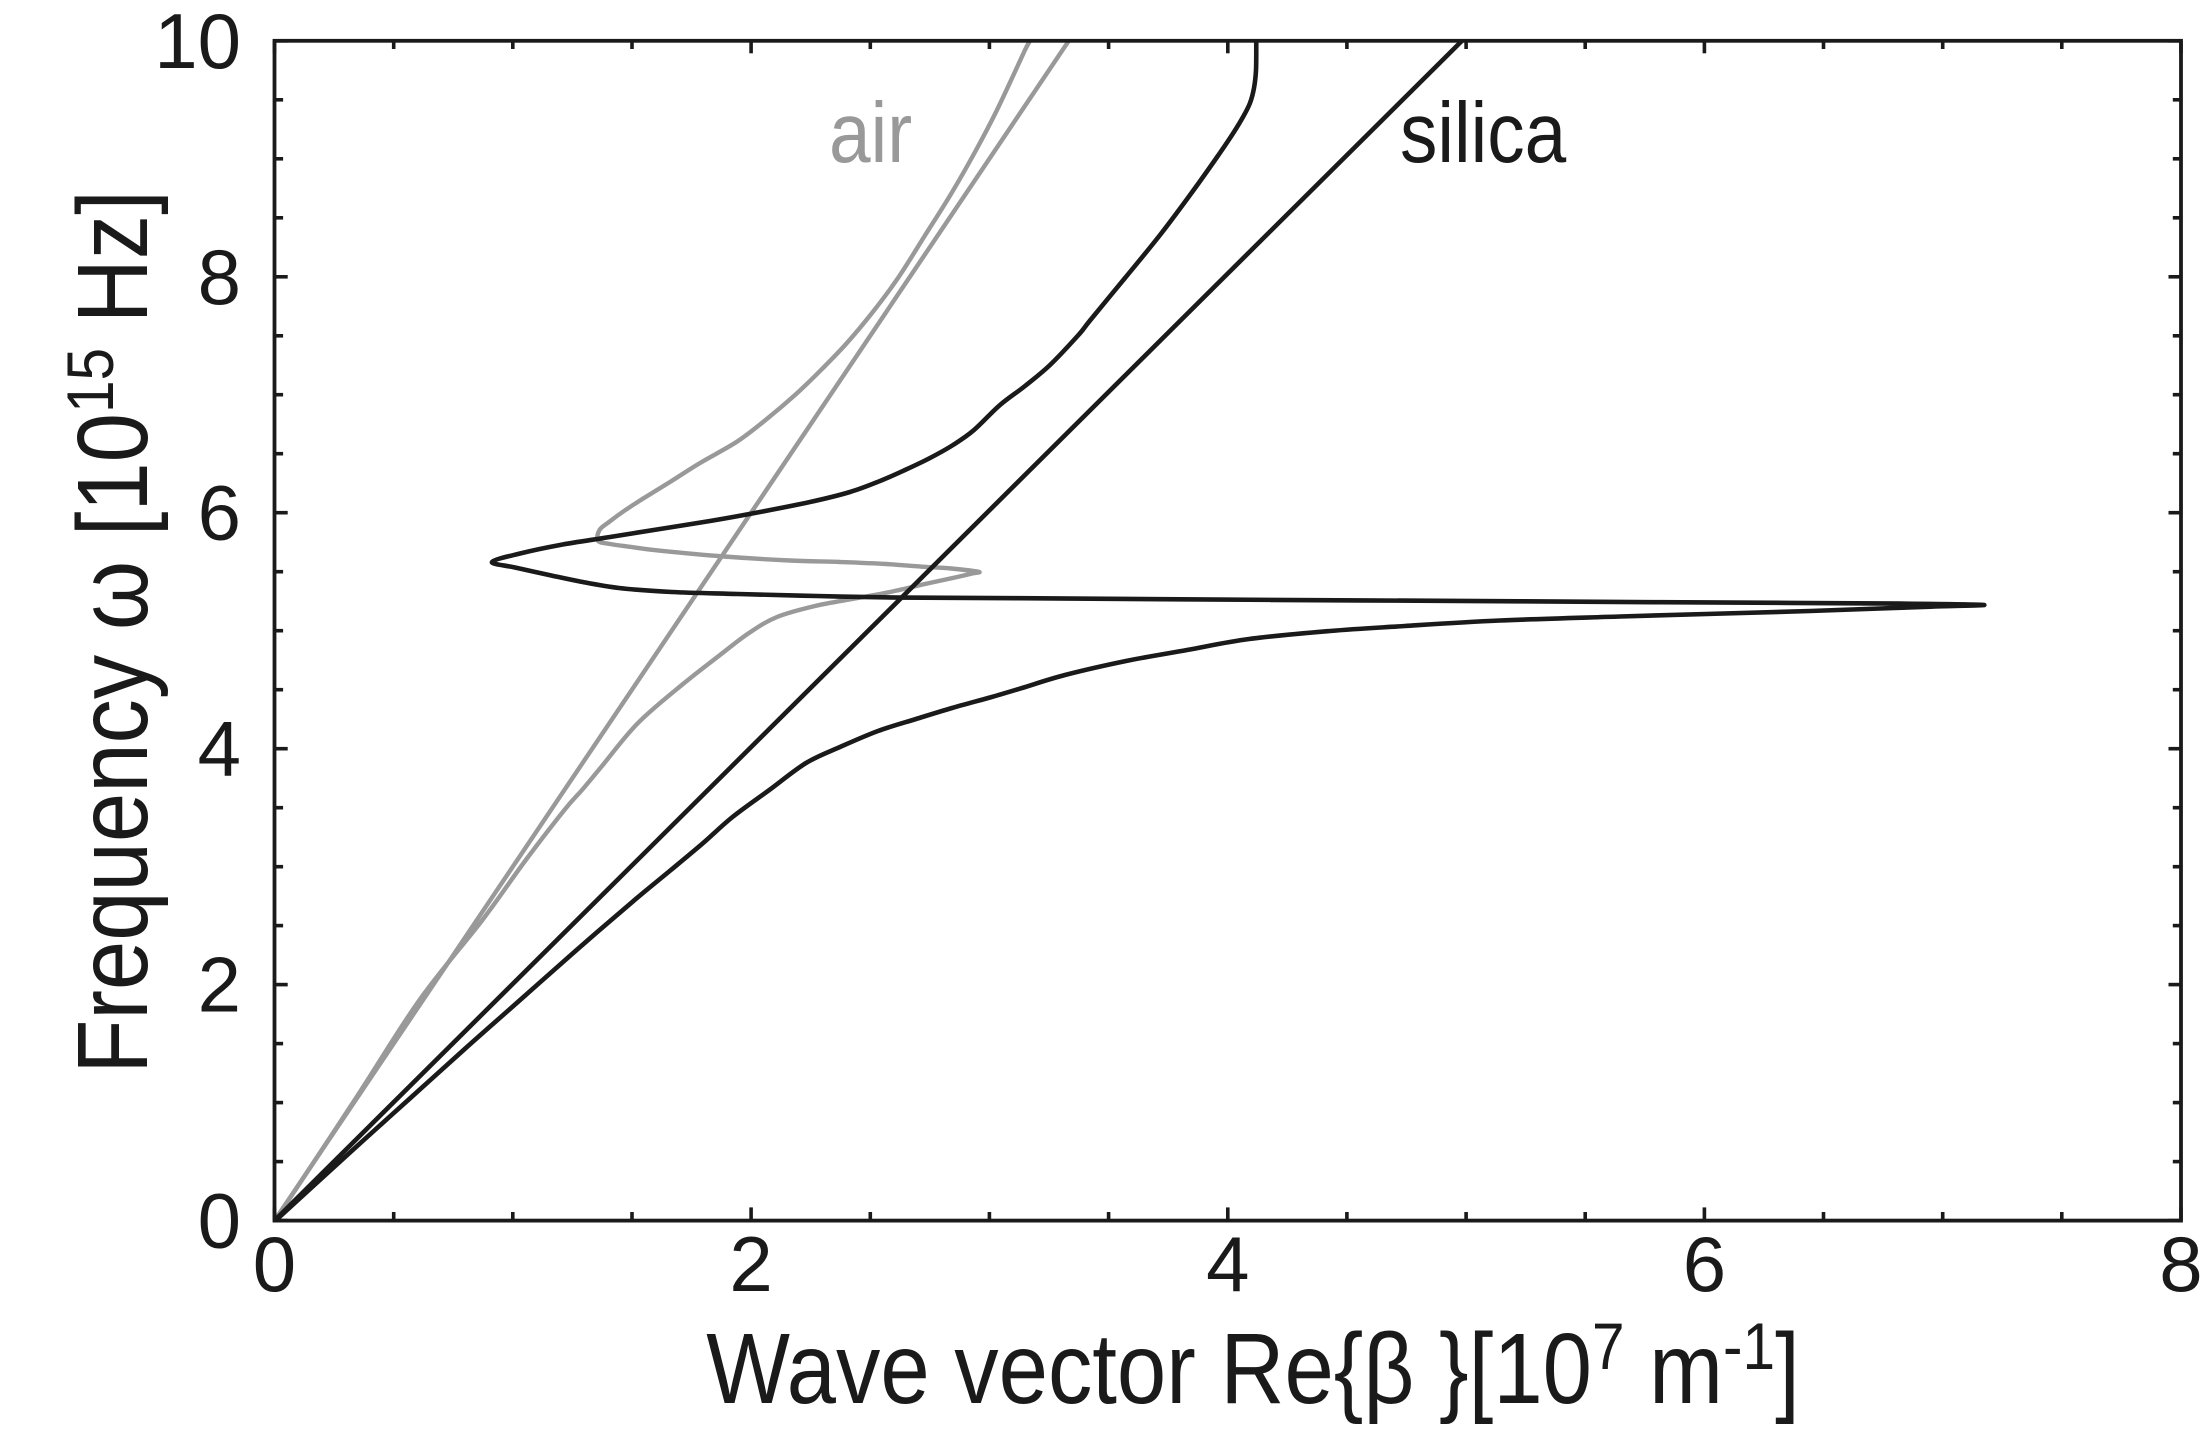  What do you see at coordinates (870, 133) in the screenshot?
I see `svg-text: air` at bounding box center [870, 133].